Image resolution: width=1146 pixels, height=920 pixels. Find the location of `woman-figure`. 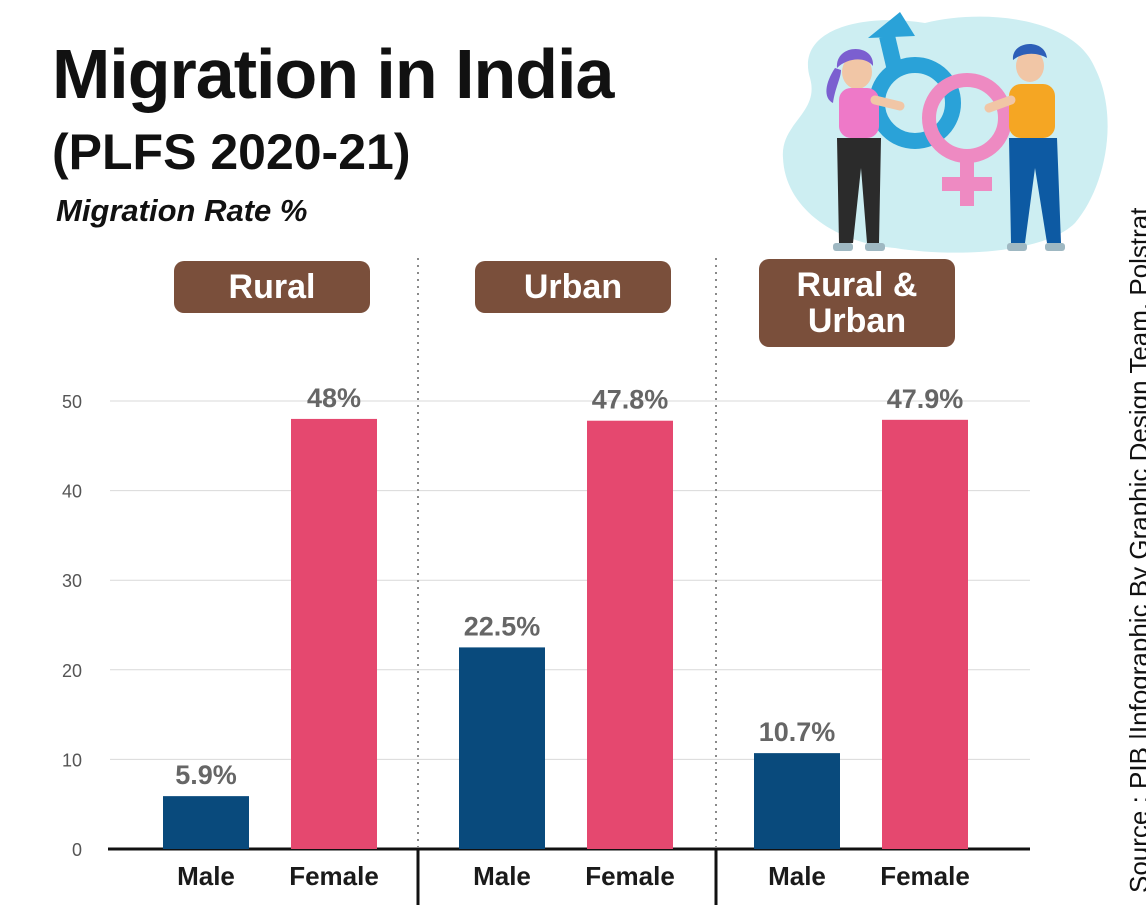

woman-figure is located at coordinates (865, 149).